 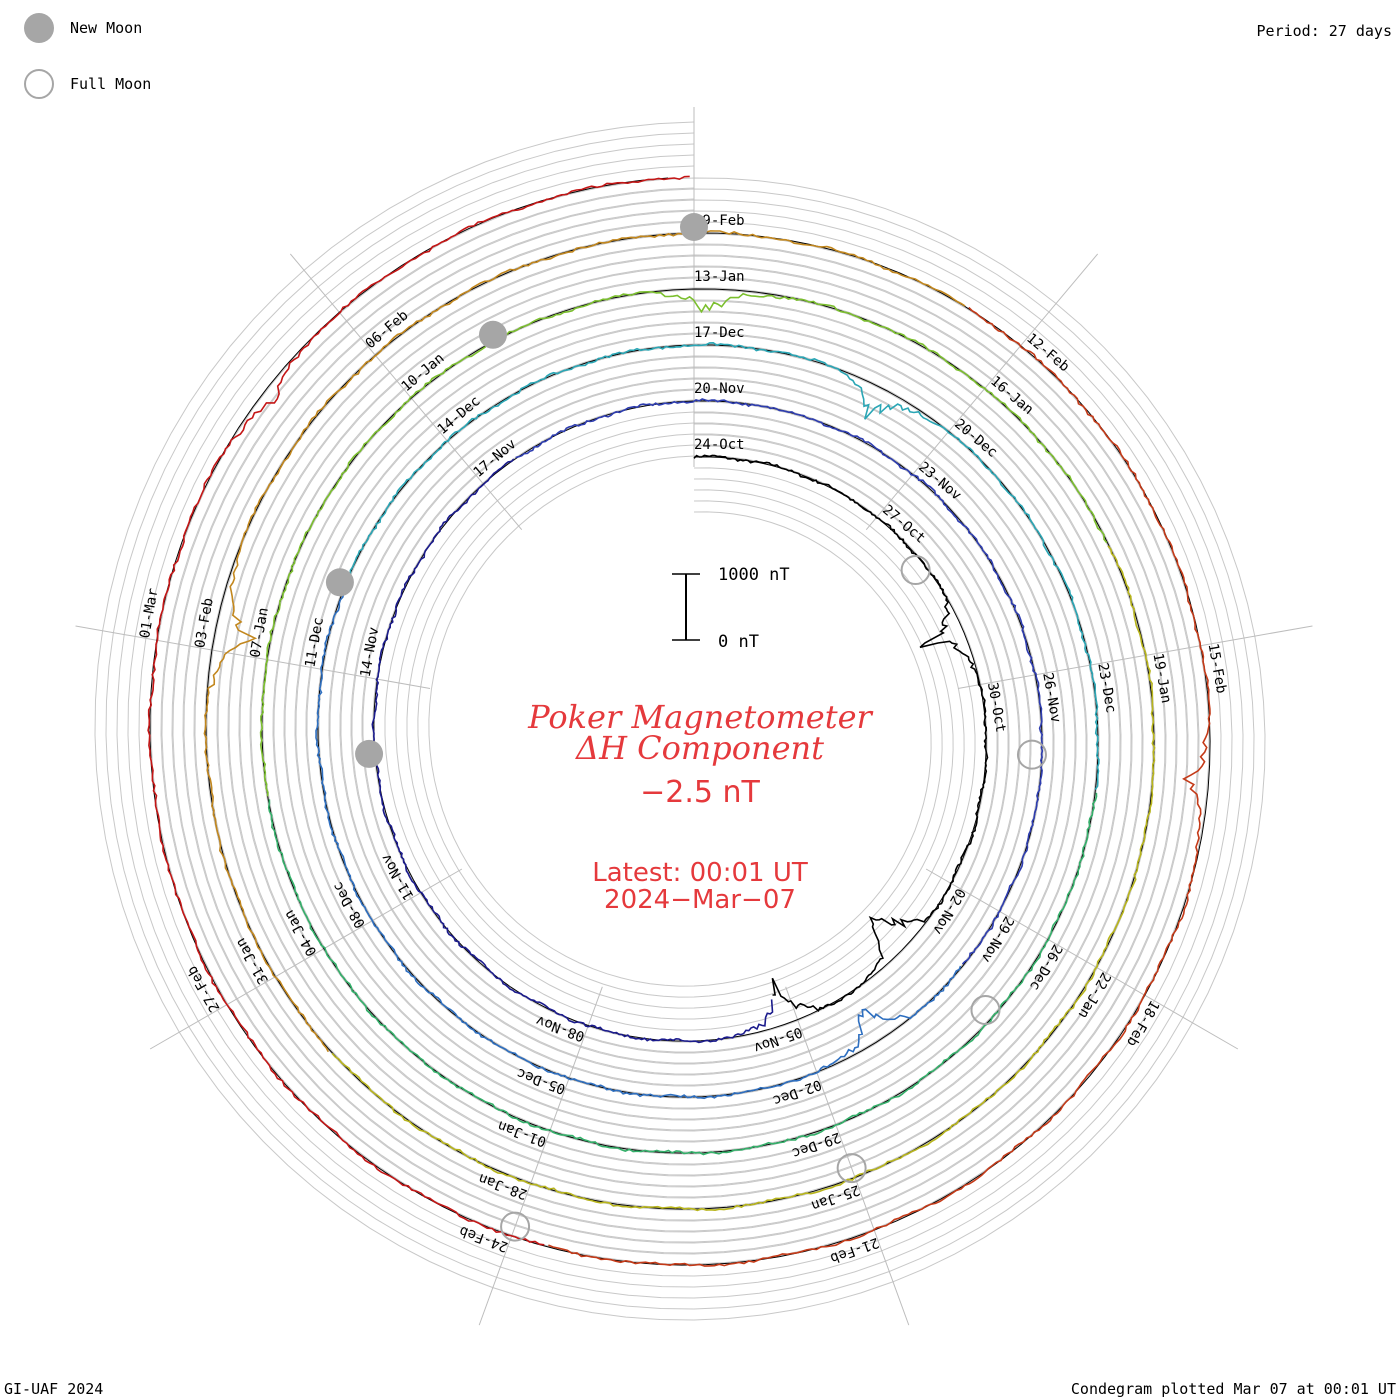 I want to click on legend-full-moon: Full Moon, so click(x=87, y=84).